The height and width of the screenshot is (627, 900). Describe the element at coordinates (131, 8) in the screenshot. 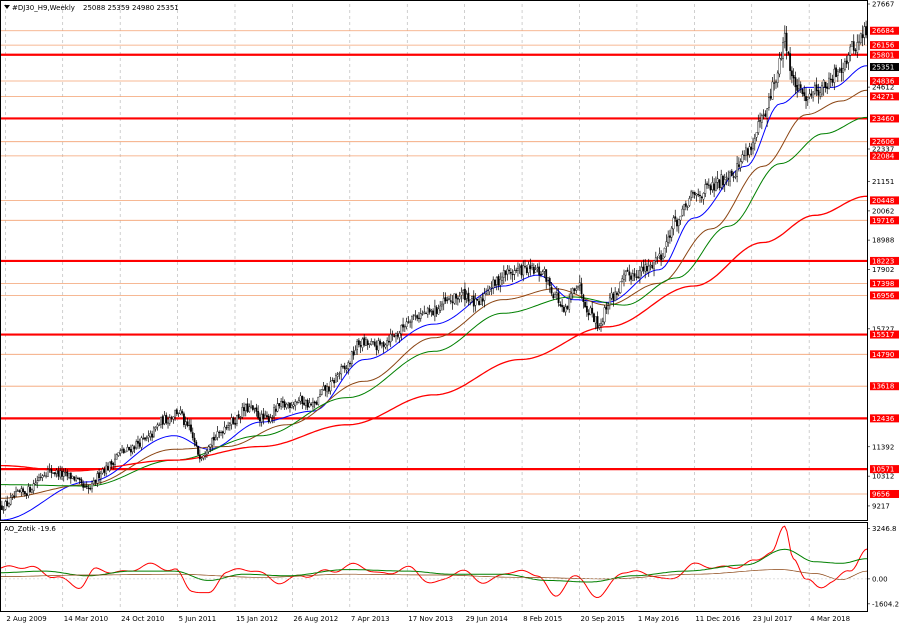

I see `ohlc-label: 25088 25359 24980 25351` at that location.